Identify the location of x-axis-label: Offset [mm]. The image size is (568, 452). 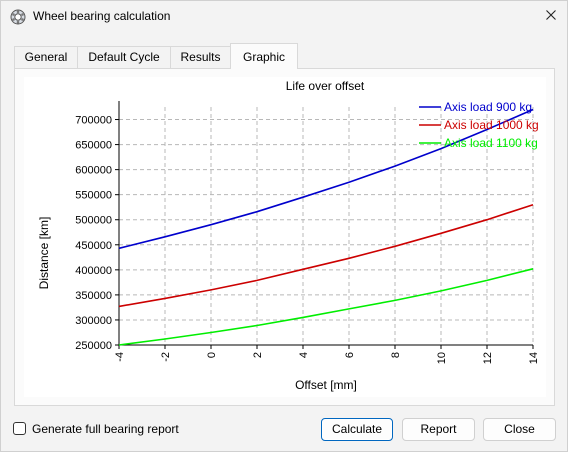
(326, 385).